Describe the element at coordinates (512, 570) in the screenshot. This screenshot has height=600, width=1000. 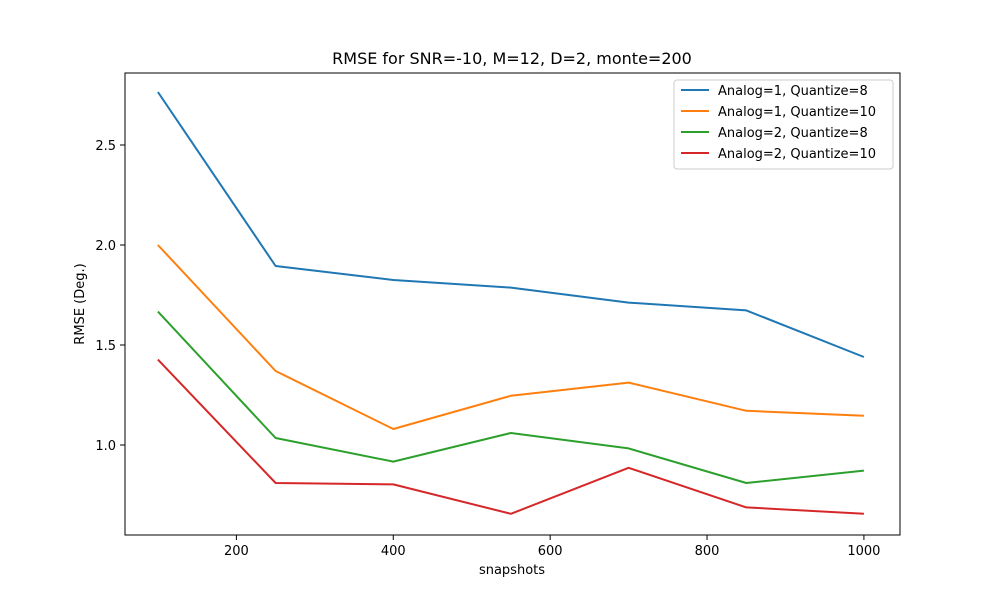
I see `x-axis-label: snapshots` at that location.